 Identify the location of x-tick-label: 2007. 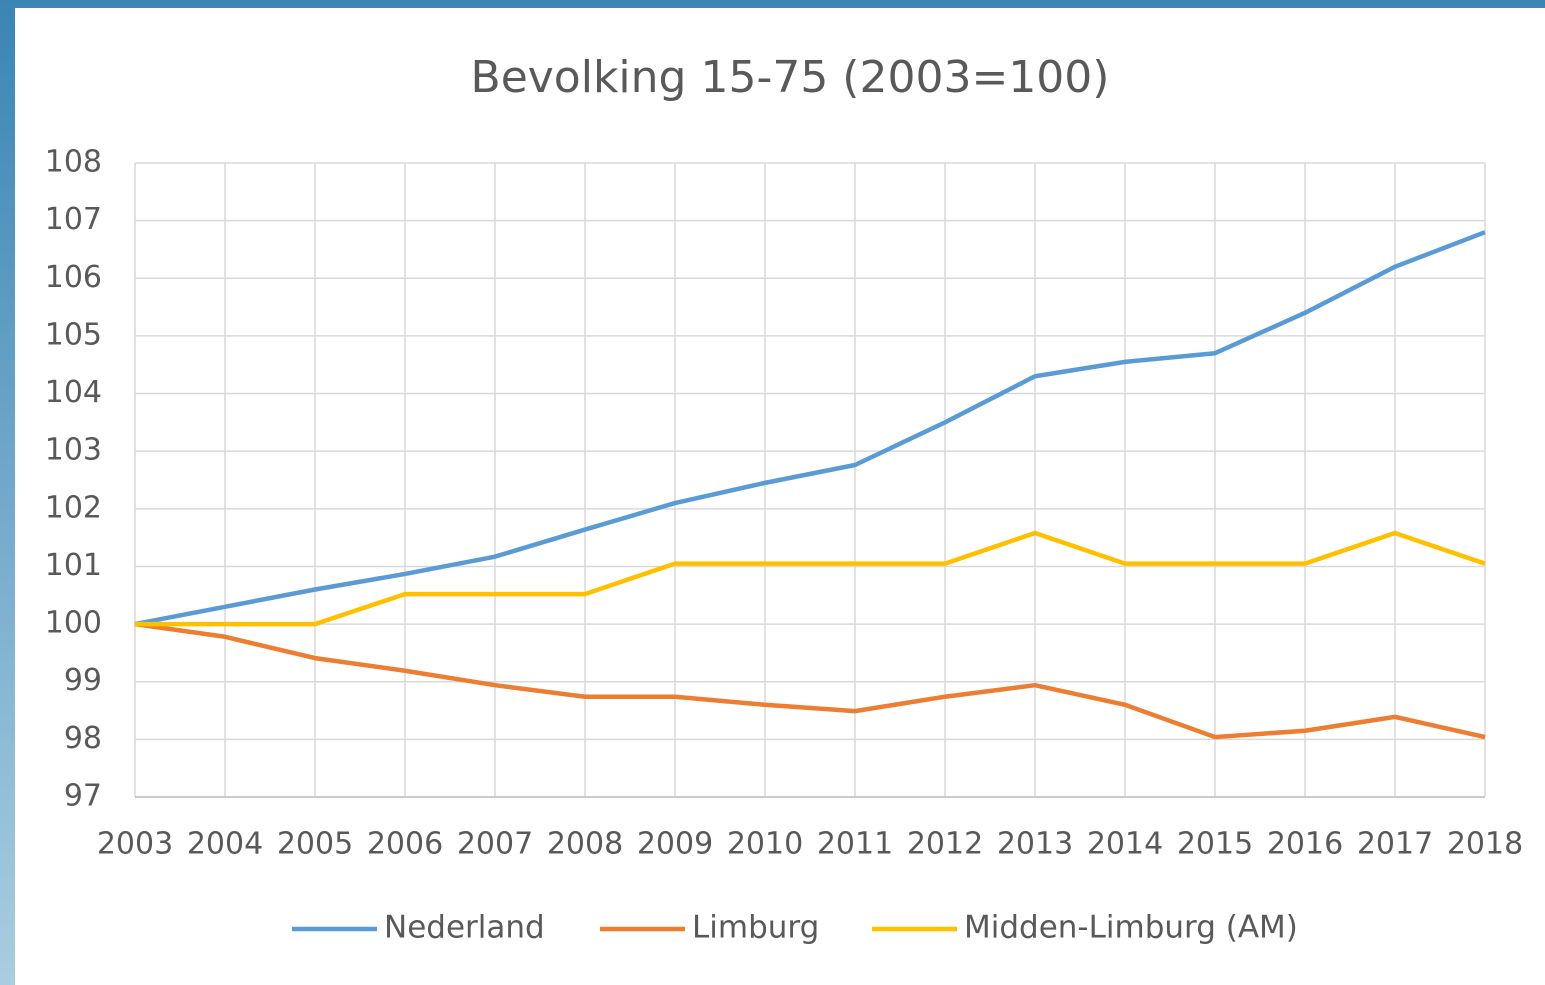
(495, 844).